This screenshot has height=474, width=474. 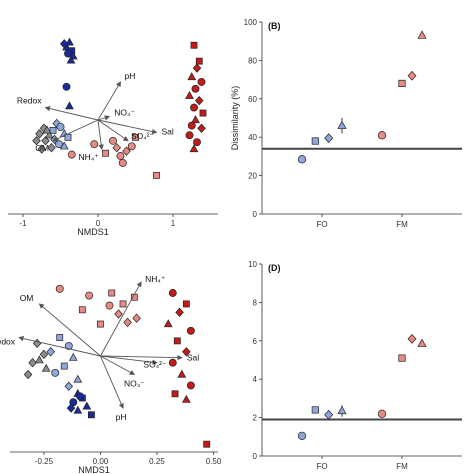 What do you see at coordinates (274, 26) in the screenshot?
I see `panel-label: (B)` at bounding box center [274, 26].